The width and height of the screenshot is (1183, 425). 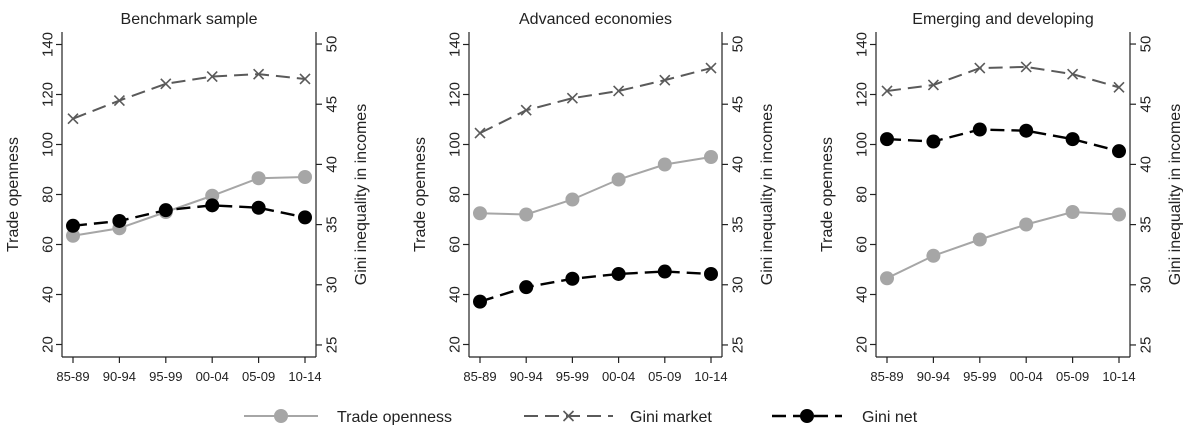 I want to click on legend-label: Gini market, so click(x=671, y=417).